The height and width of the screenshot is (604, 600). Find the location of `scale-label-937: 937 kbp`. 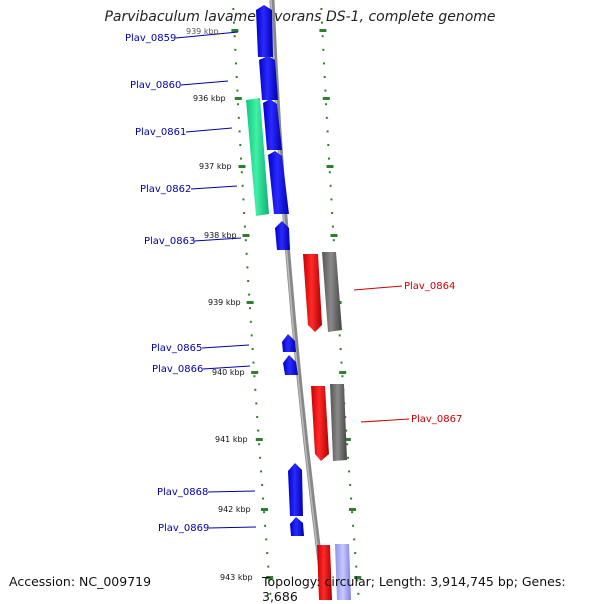

scale-label-937: 937 kbp is located at coordinates (215, 166).